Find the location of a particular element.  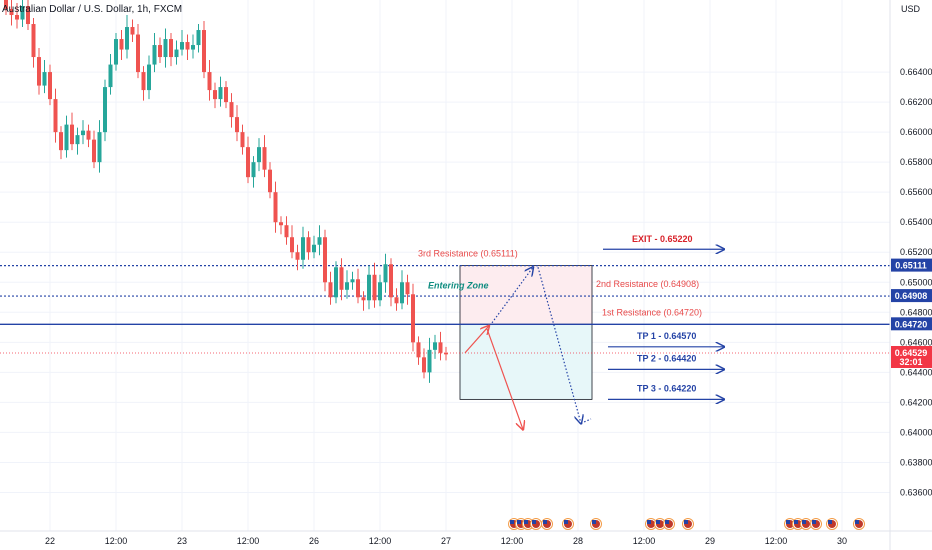

y-tick-label: 0.66400 is located at coordinates (916, 72).